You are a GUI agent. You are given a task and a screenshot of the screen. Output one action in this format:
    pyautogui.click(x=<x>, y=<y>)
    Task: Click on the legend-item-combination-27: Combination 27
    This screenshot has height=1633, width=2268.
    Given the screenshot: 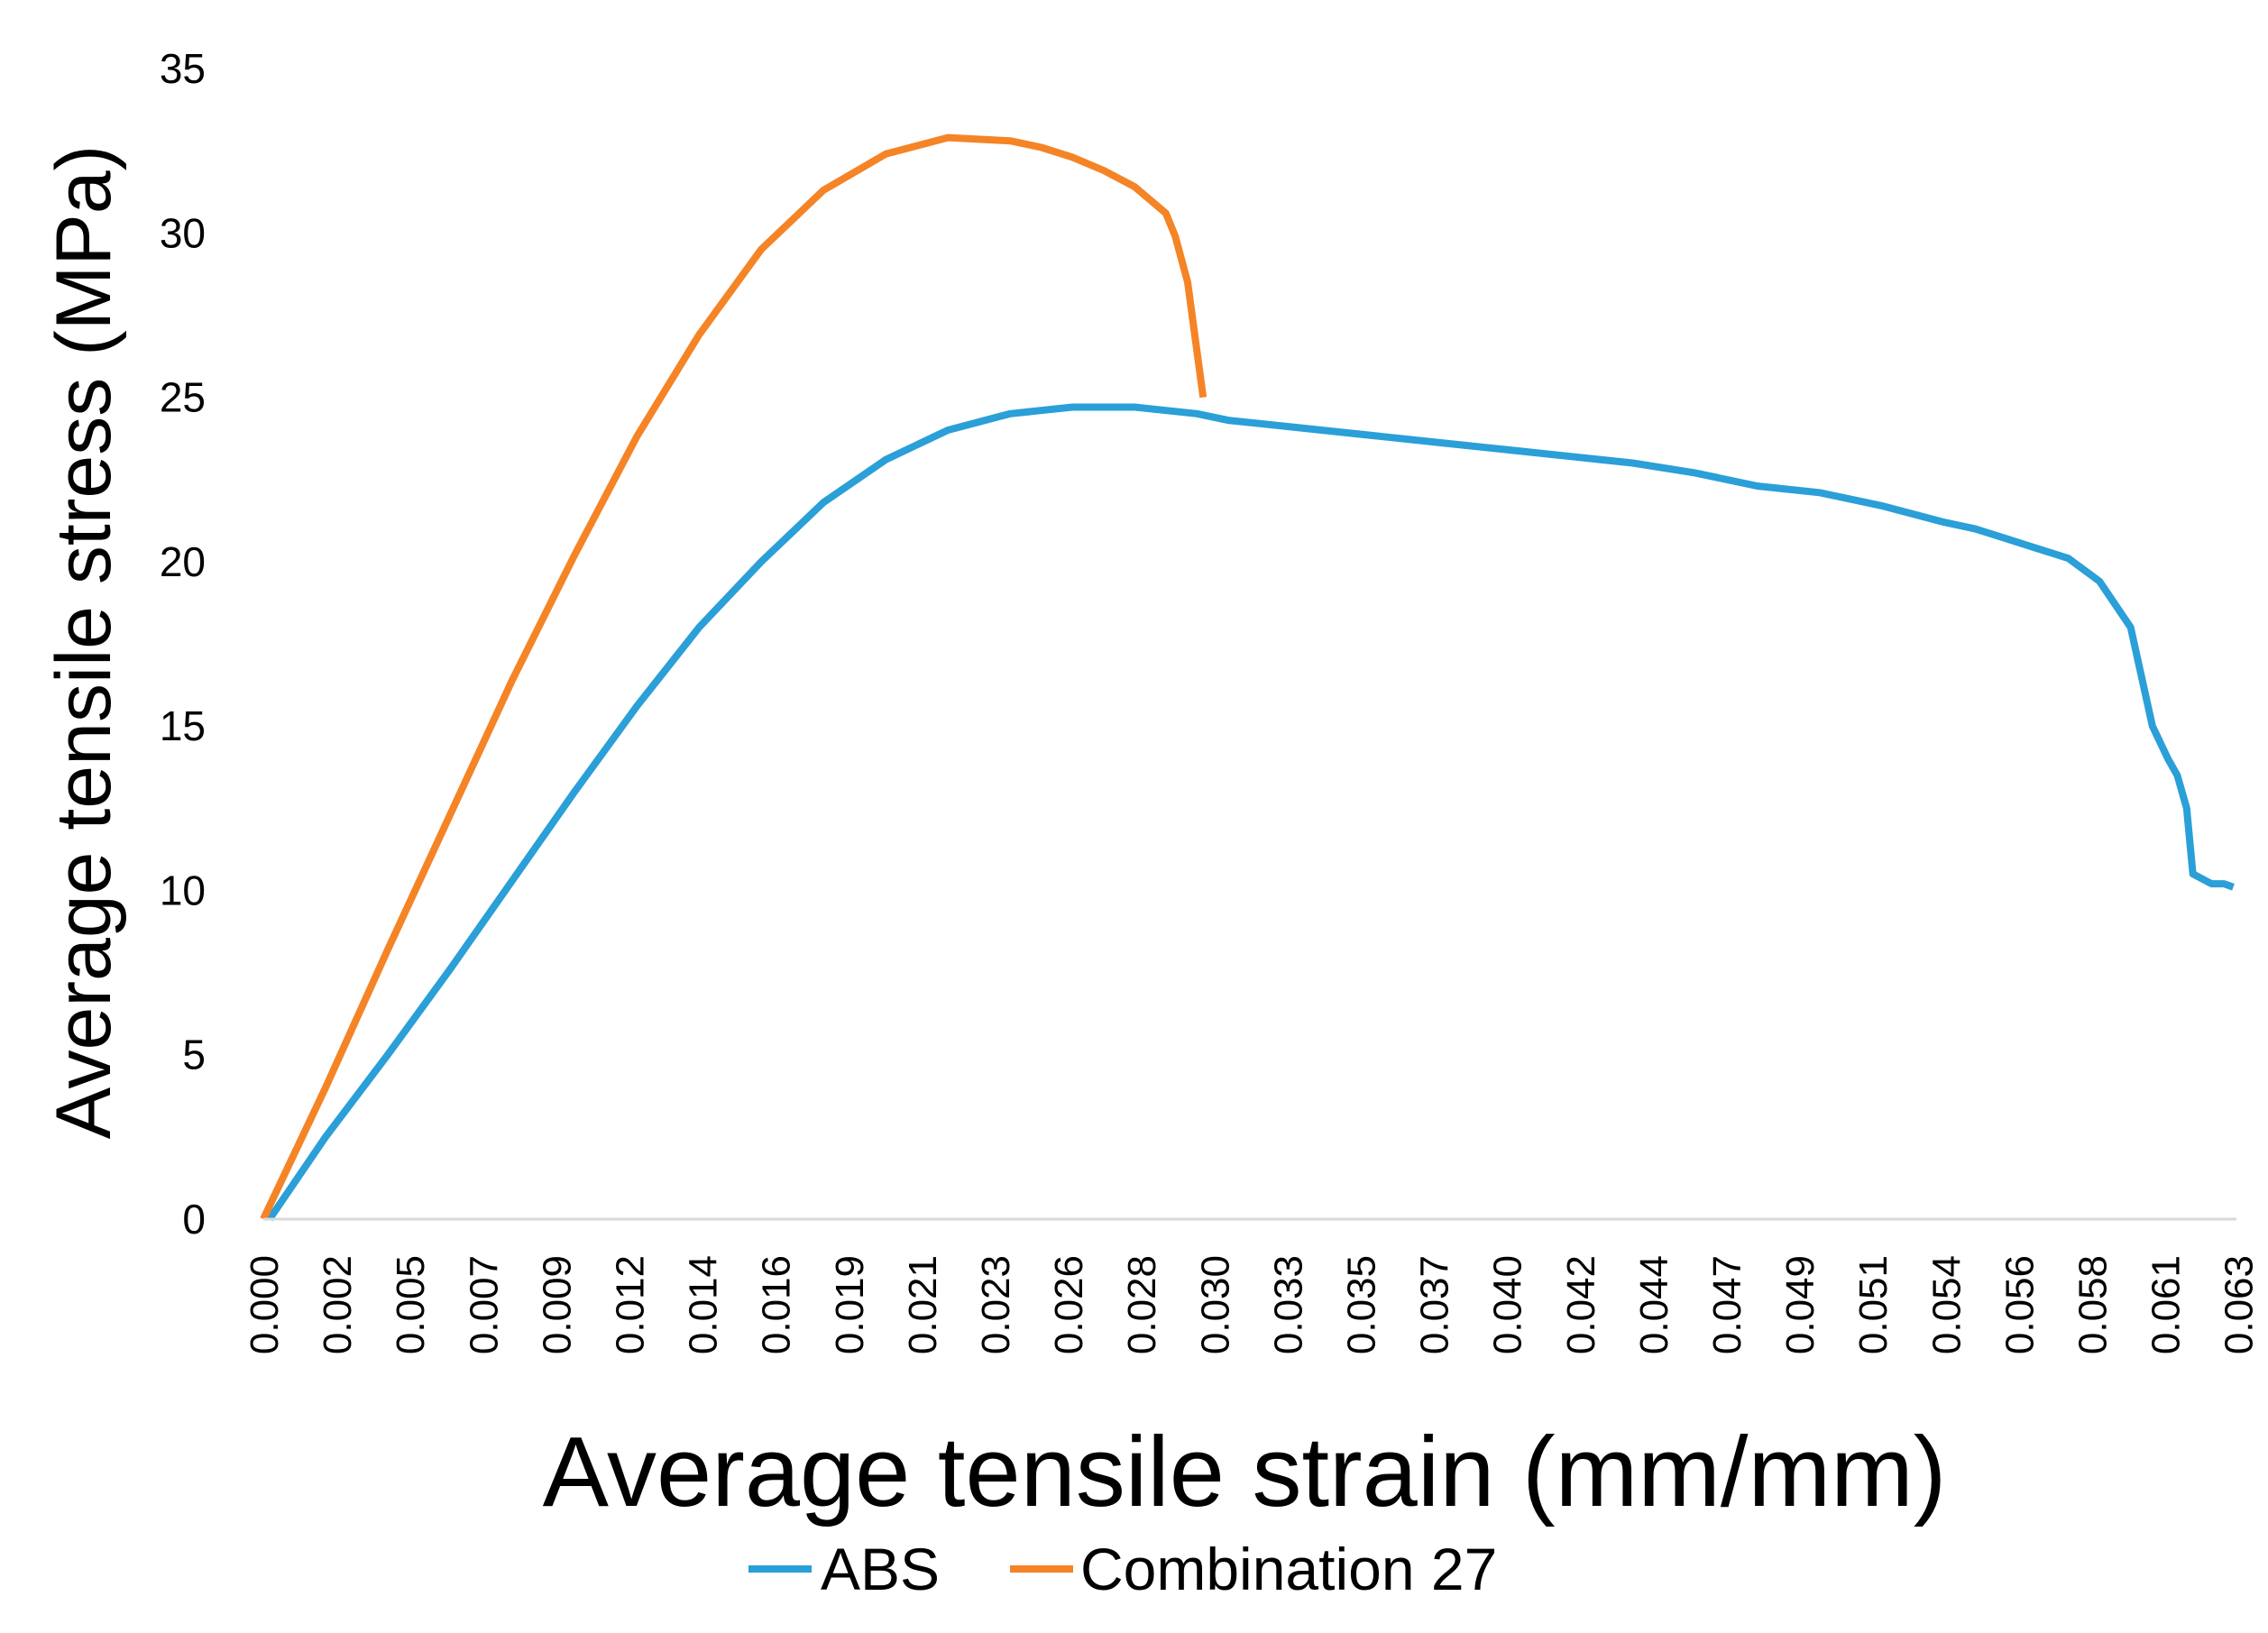 What is the action you would take?
    pyautogui.click(x=1254, y=1569)
    